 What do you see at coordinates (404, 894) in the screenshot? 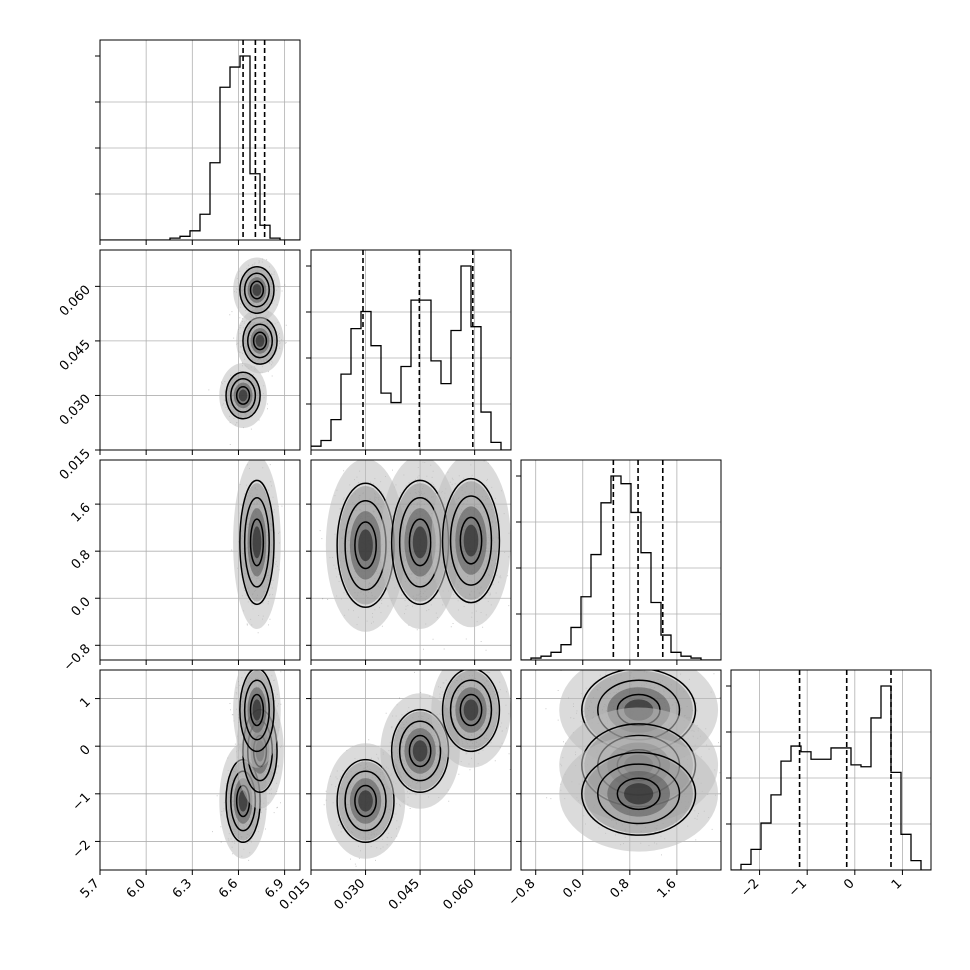
I see `x-tick-label: 0.045` at bounding box center [404, 894].